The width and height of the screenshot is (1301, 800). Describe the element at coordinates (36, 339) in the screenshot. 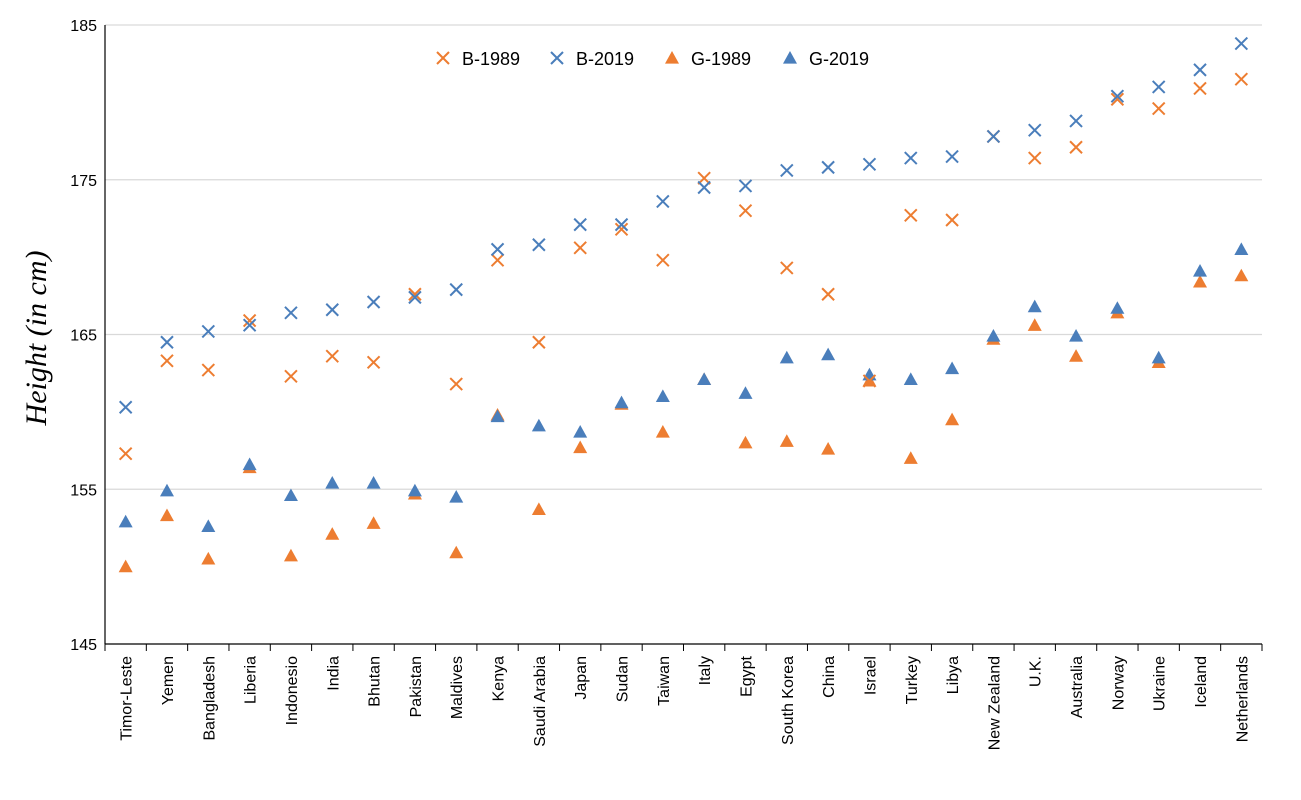

I see `y-axis-label: Height (in cm)` at that location.